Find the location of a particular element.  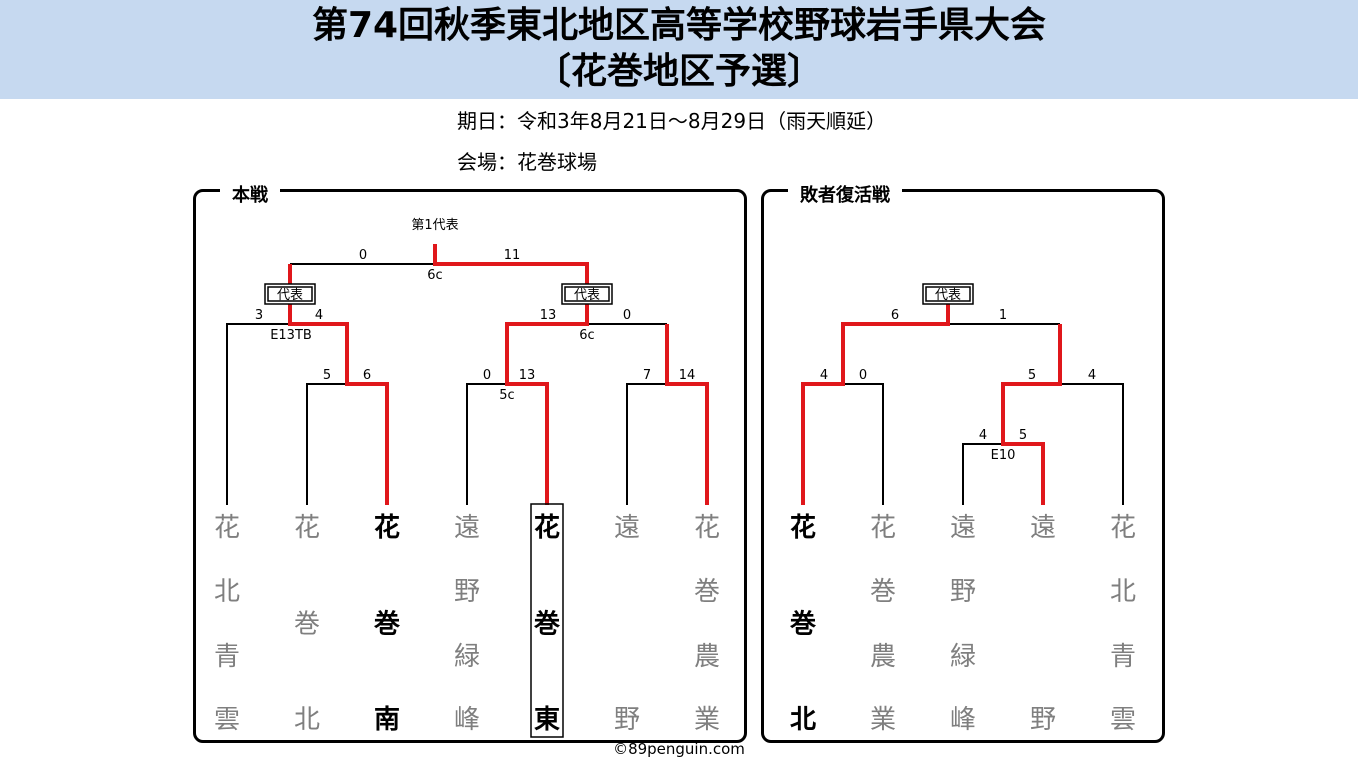

team-name: 東 is located at coordinates (547, 720).